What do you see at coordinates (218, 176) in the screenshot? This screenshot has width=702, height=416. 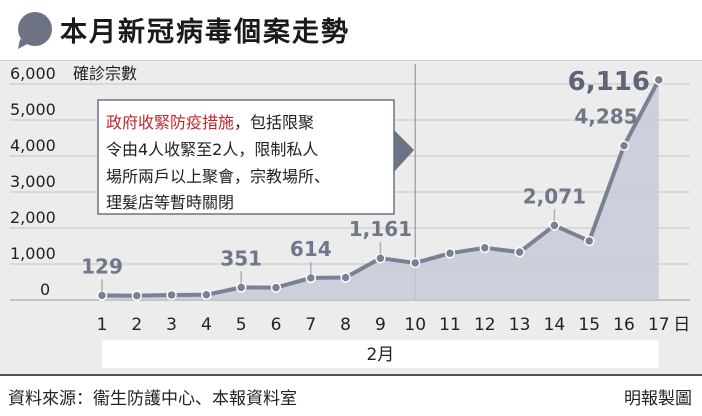 I see `annotation-line-3: 場所兩戶以上聚會，宗教場所、` at bounding box center [218, 176].